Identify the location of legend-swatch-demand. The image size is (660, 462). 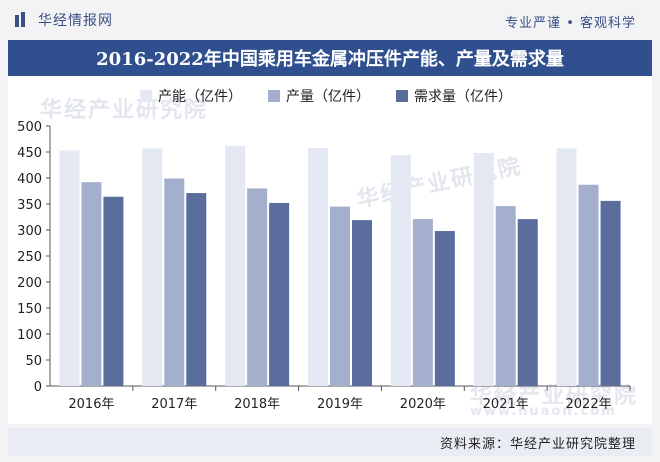
(402, 96).